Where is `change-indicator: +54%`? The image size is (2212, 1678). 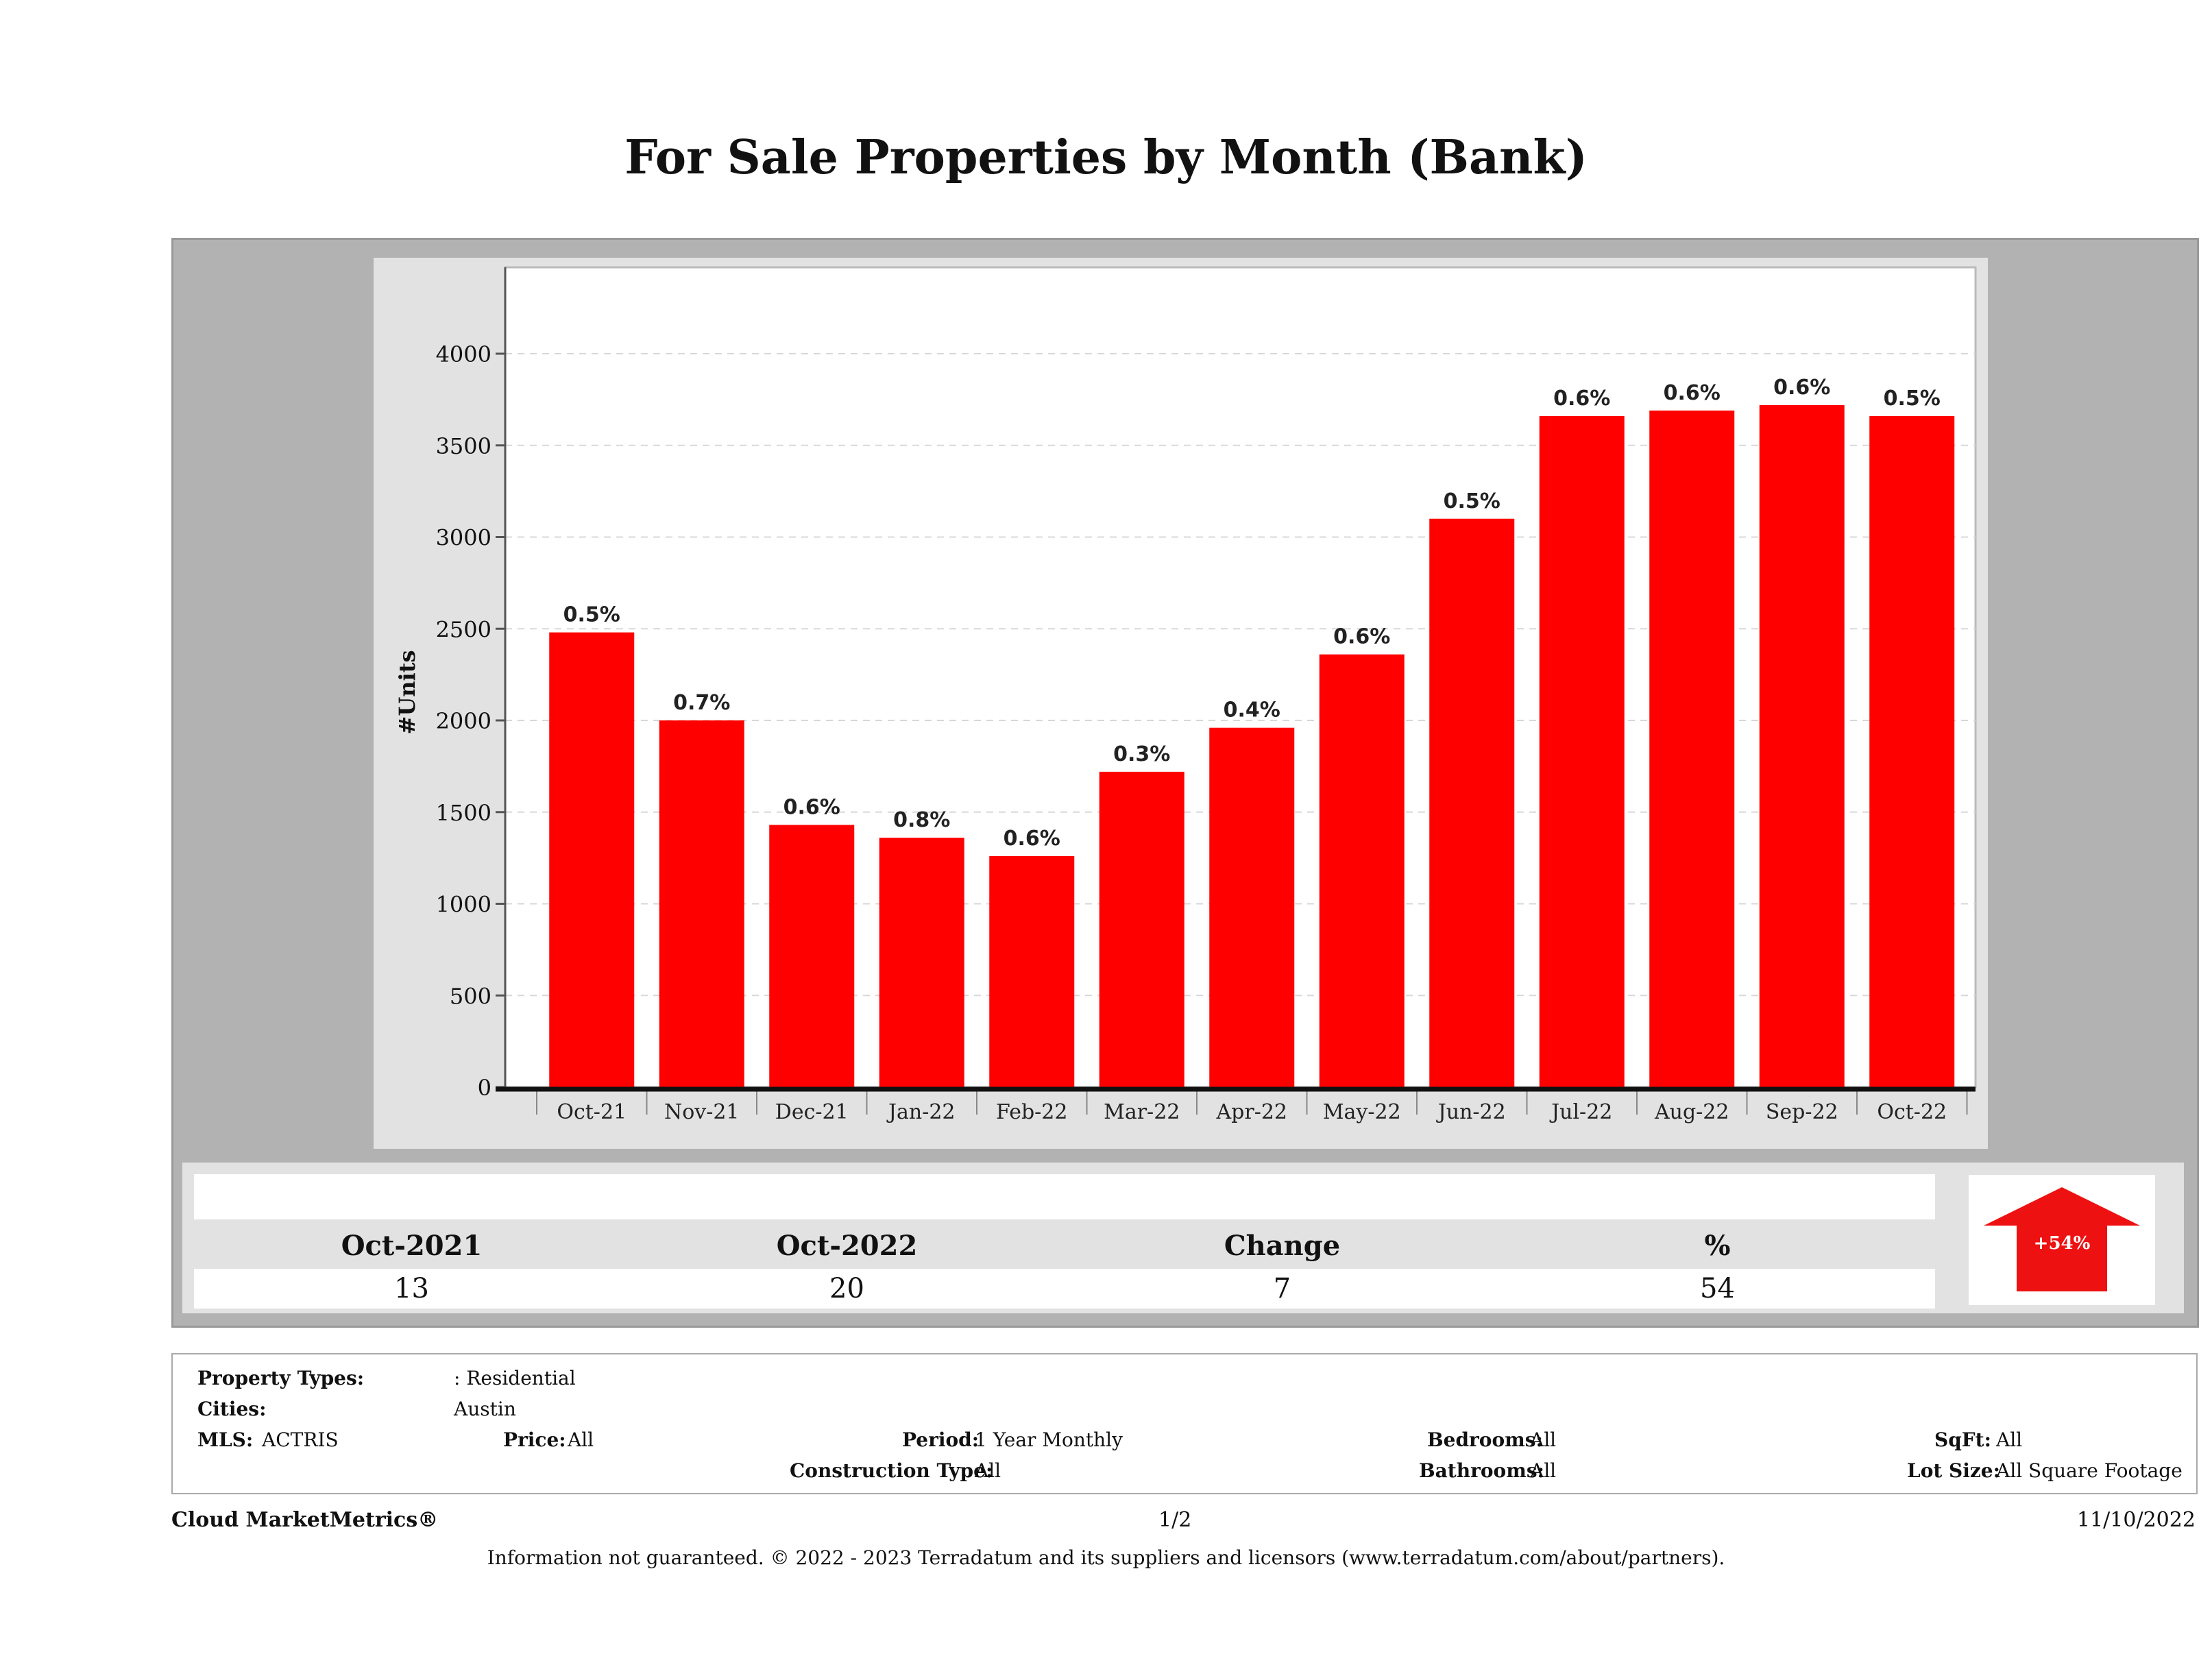
change-indicator: +54% is located at coordinates (2062, 1240).